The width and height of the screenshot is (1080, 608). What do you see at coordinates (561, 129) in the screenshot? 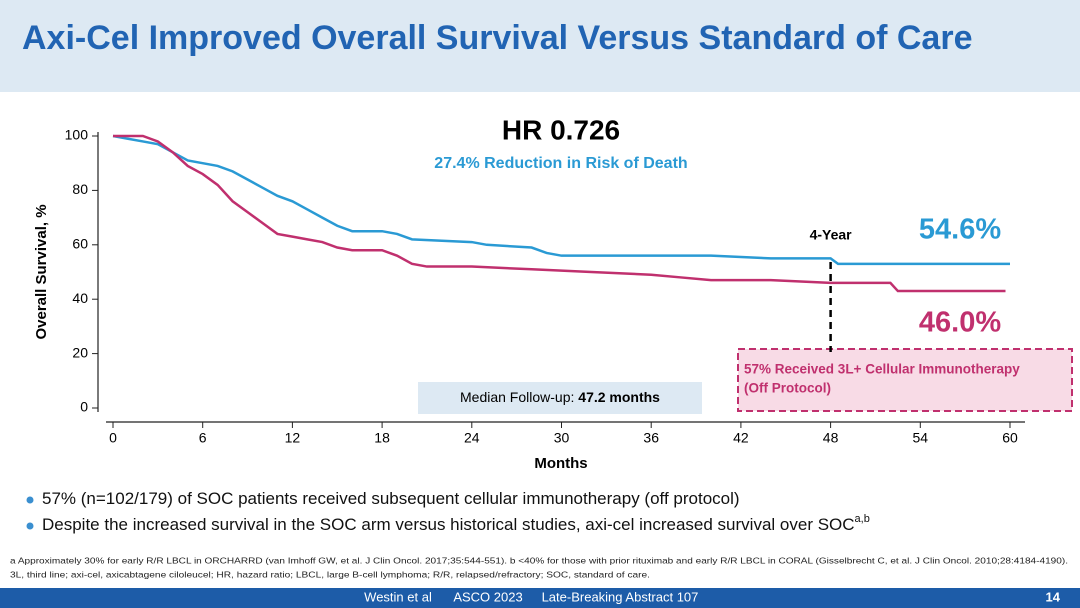
I see `chart-title: HR 0.726` at bounding box center [561, 129].